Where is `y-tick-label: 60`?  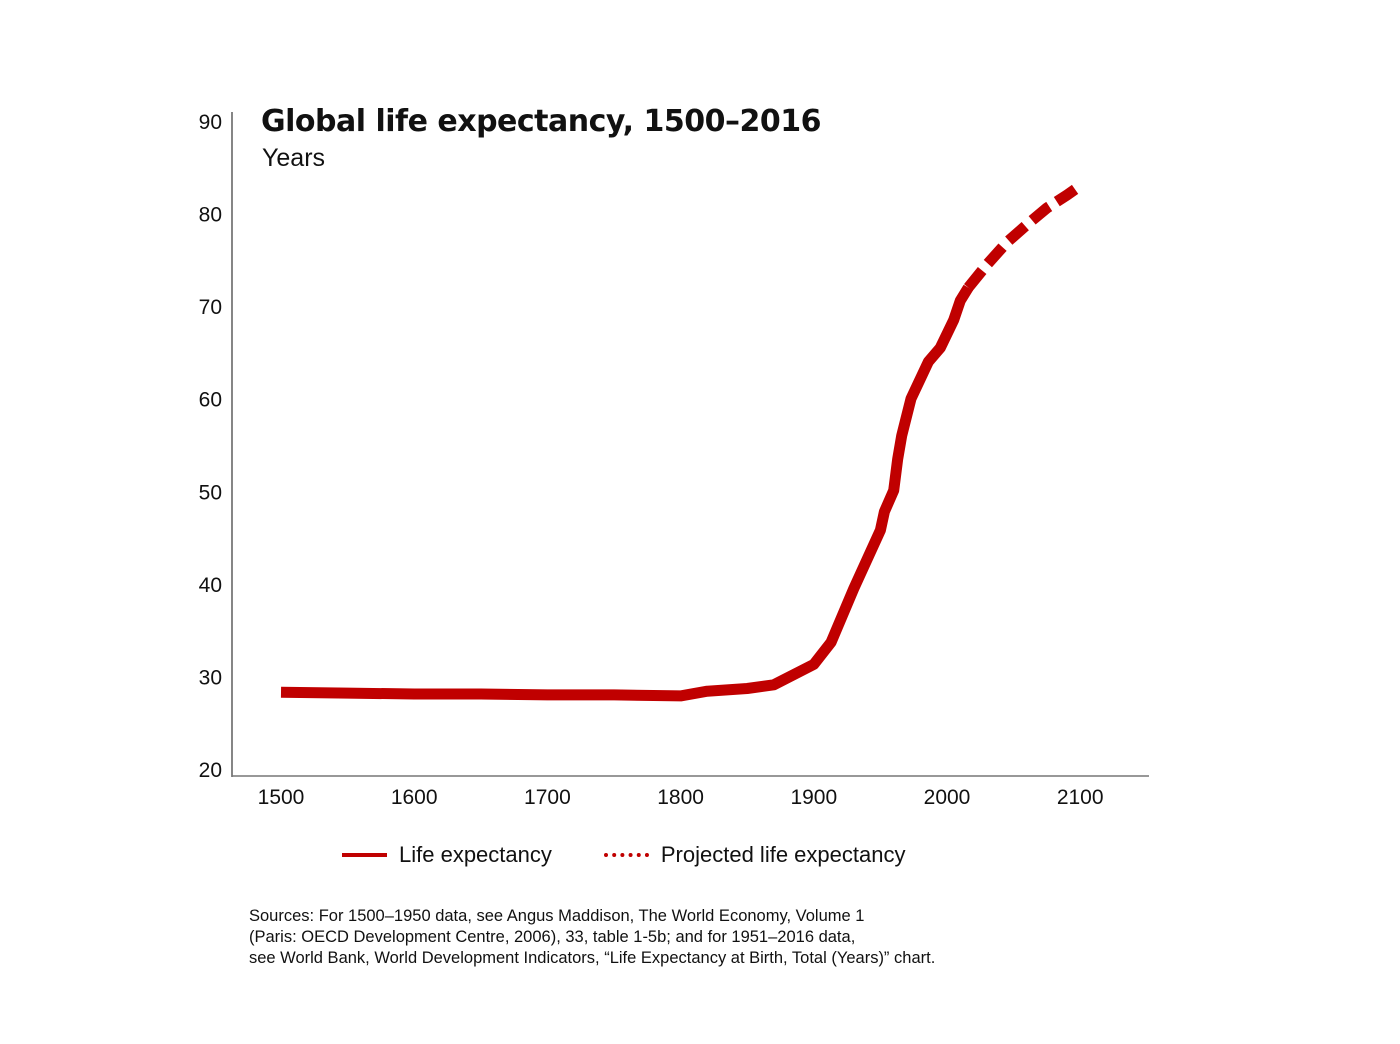 y-tick-label: 60 is located at coordinates (210, 400).